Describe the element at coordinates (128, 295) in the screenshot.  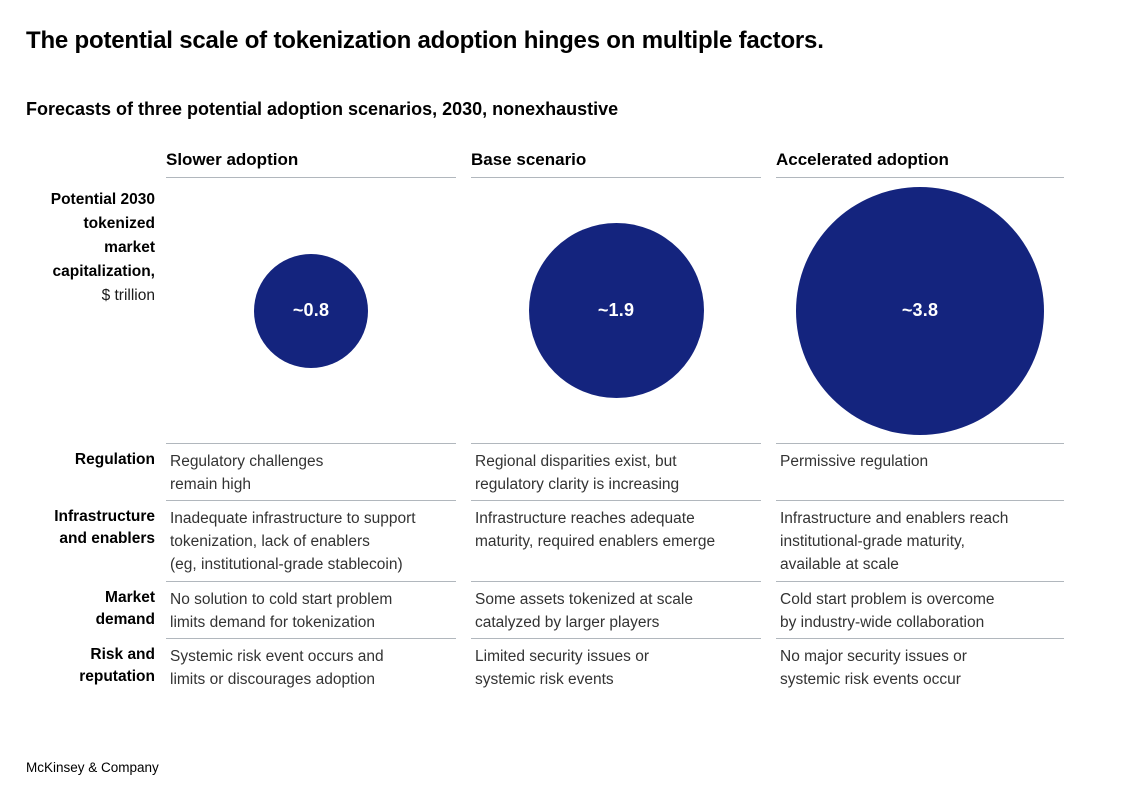
I see `metric-unit-label: $ trillion` at that location.